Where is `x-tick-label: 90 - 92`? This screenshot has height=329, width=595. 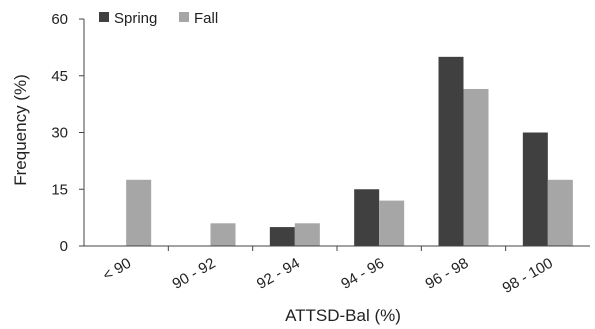
x-tick-label: 90 - 92 is located at coordinates (194, 274).